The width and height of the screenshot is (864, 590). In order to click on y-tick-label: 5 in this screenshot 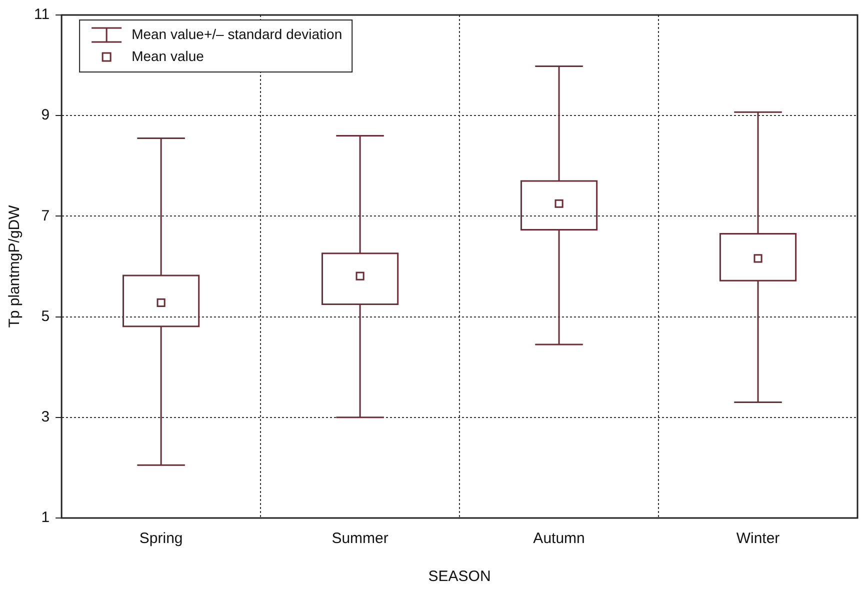, I will do `click(45, 316)`.